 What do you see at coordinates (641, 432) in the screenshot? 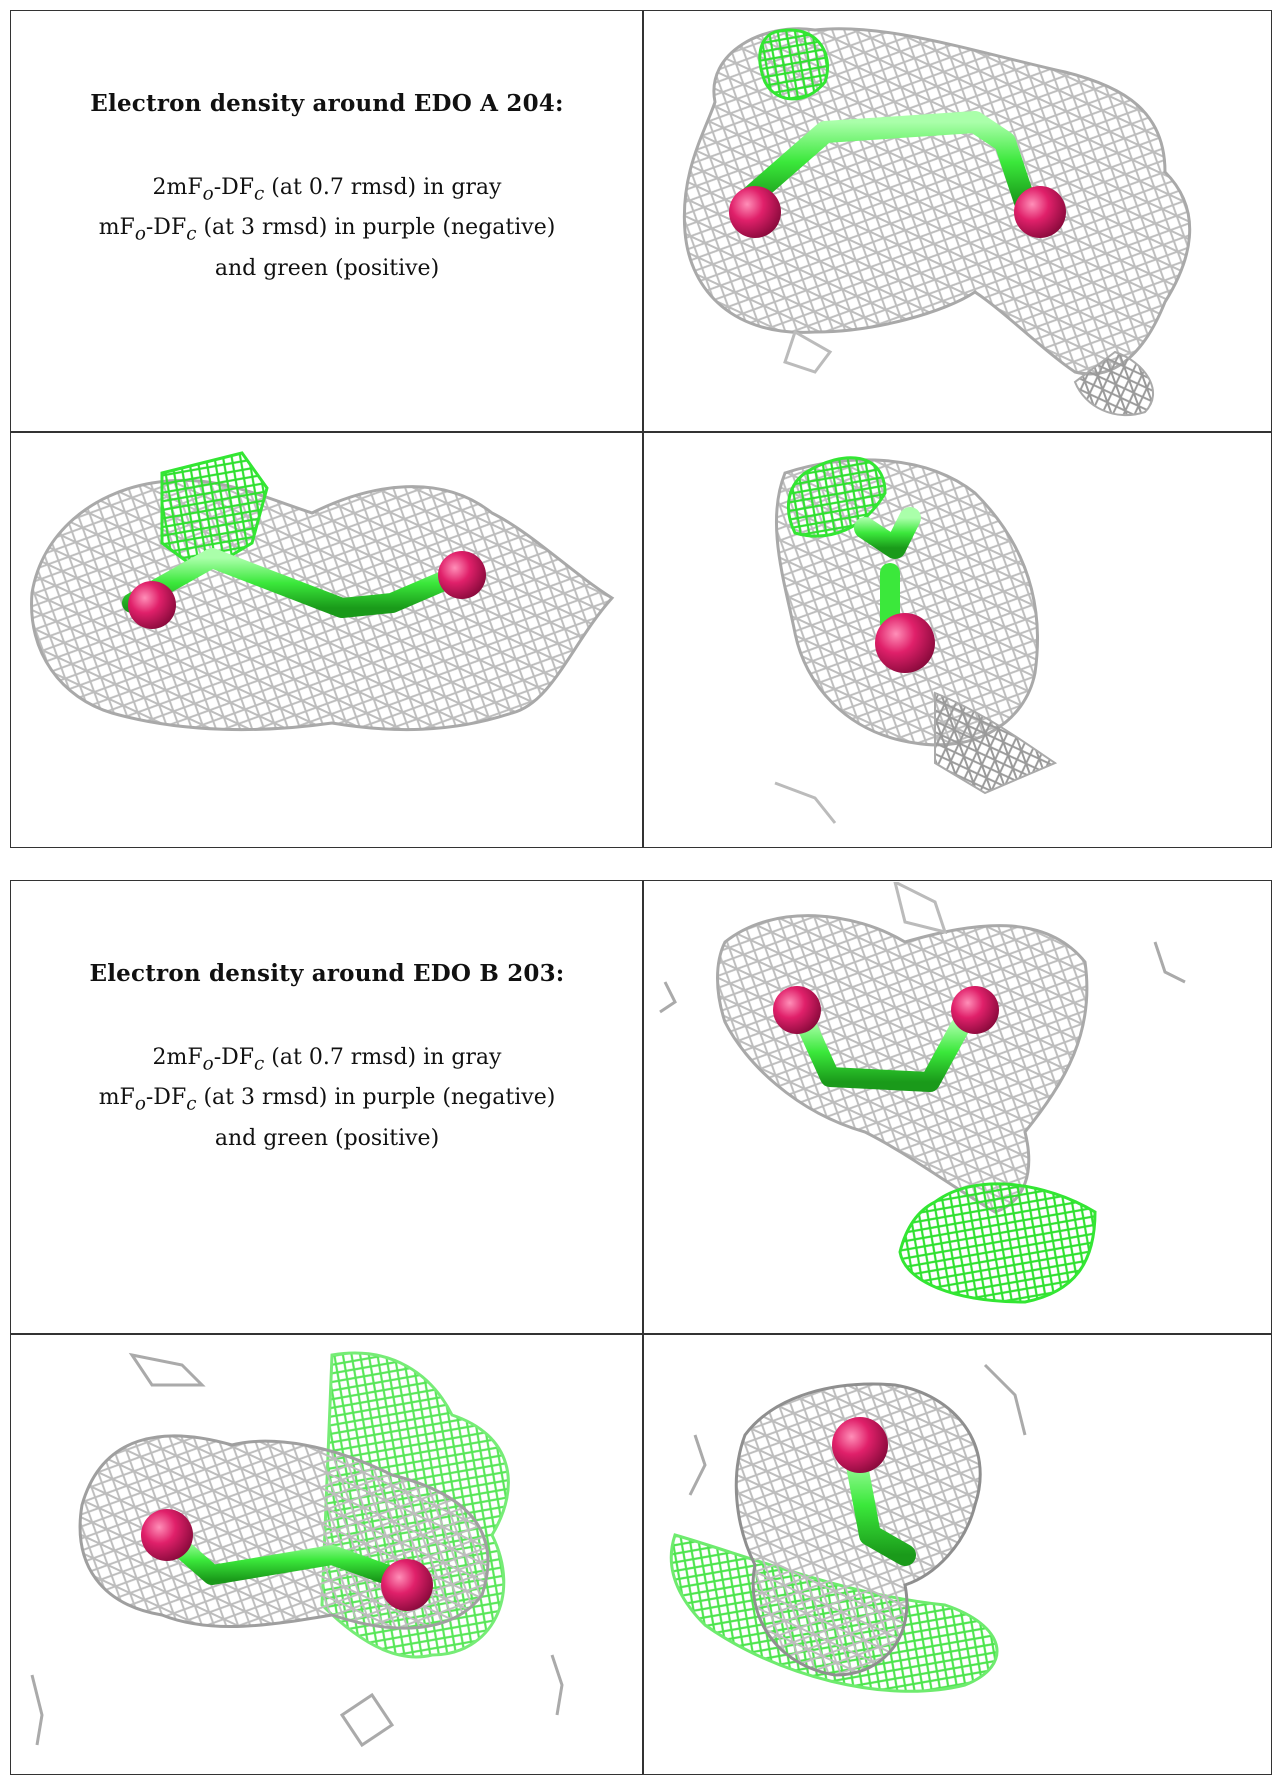
I see `table1-horizontal-divider` at bounding box center [641, 432].